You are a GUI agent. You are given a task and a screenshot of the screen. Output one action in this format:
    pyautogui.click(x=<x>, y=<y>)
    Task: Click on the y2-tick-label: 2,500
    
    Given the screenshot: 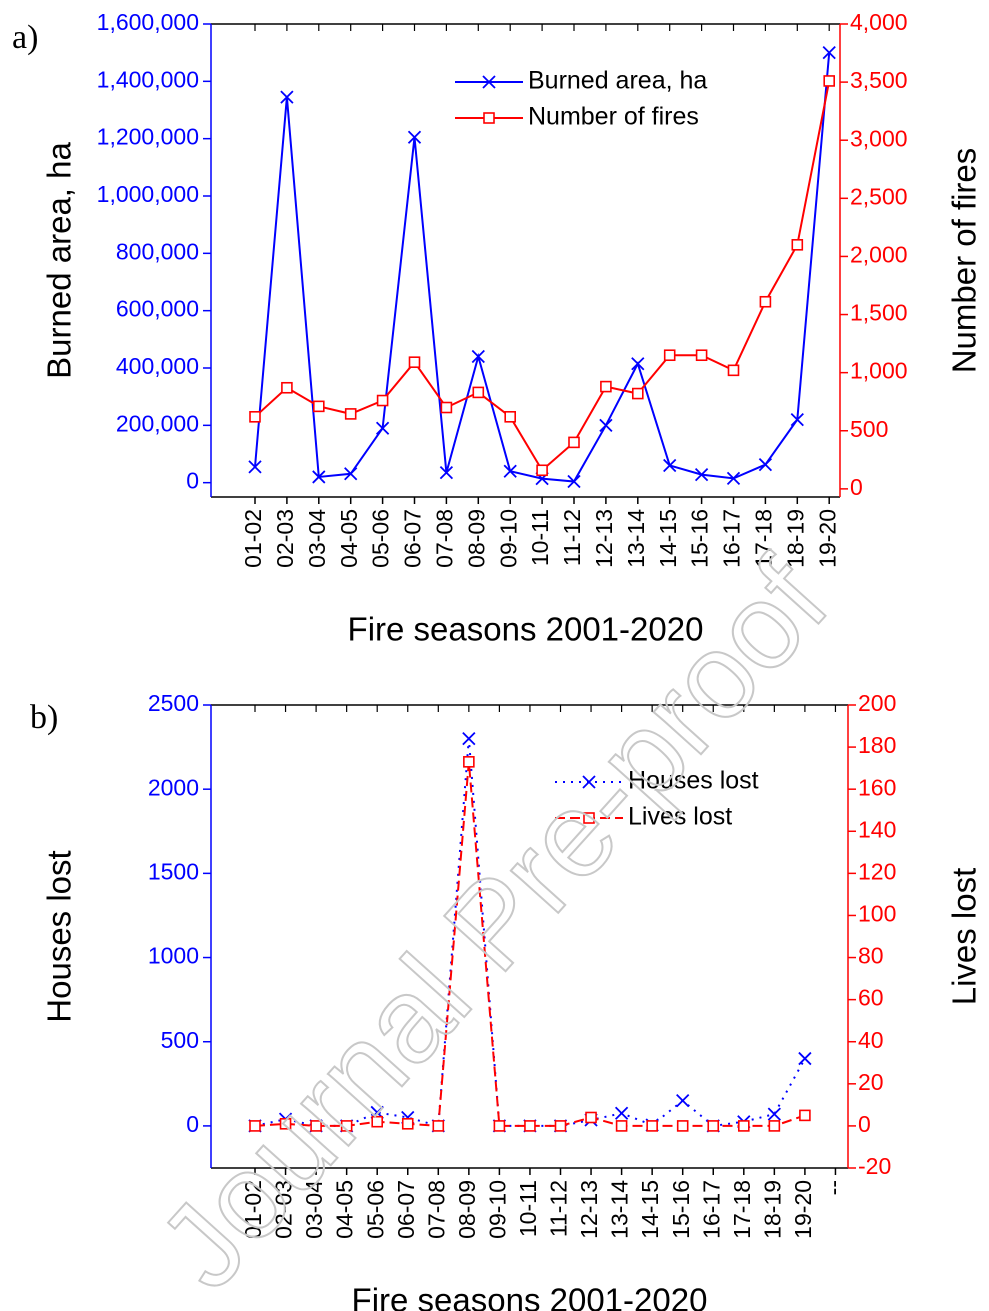 What is the action you would take?
    pyautogui.click(x=879, y=196)
    